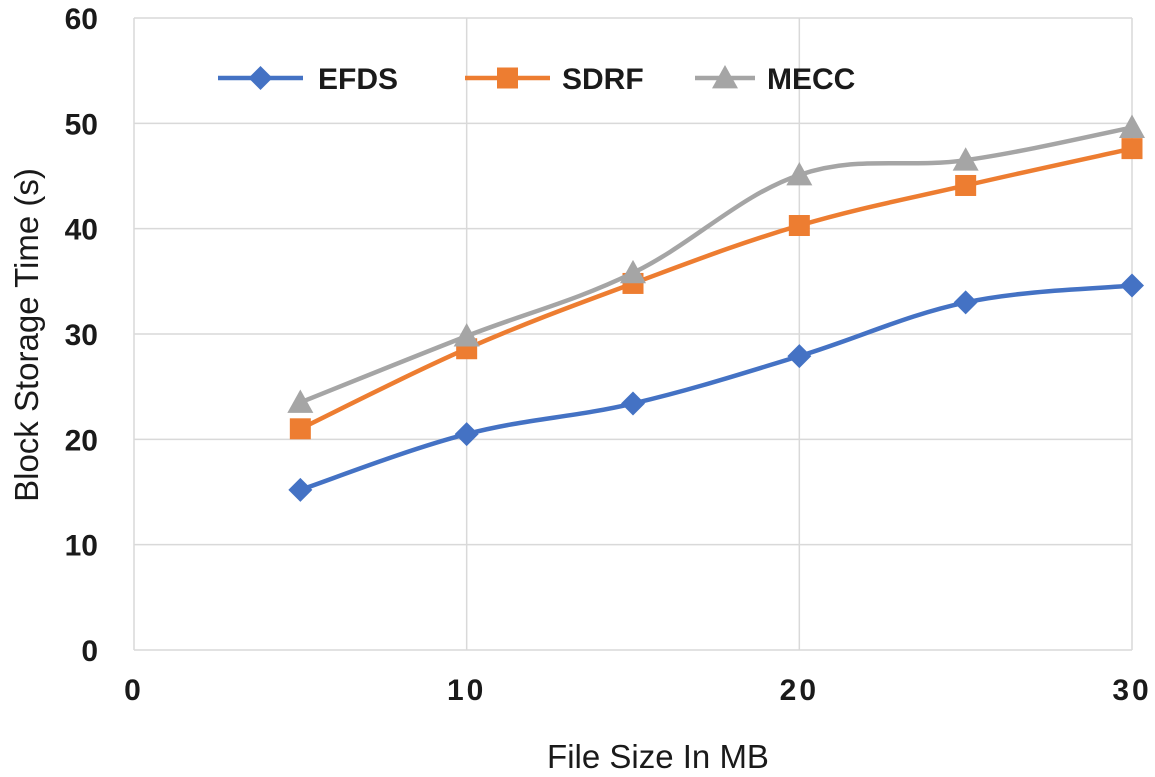 This screenshot has height=777, width=1155. Describe the element at coordinates (466, 690) in the screenshot. I see `x-tick-label: 10` at that location.